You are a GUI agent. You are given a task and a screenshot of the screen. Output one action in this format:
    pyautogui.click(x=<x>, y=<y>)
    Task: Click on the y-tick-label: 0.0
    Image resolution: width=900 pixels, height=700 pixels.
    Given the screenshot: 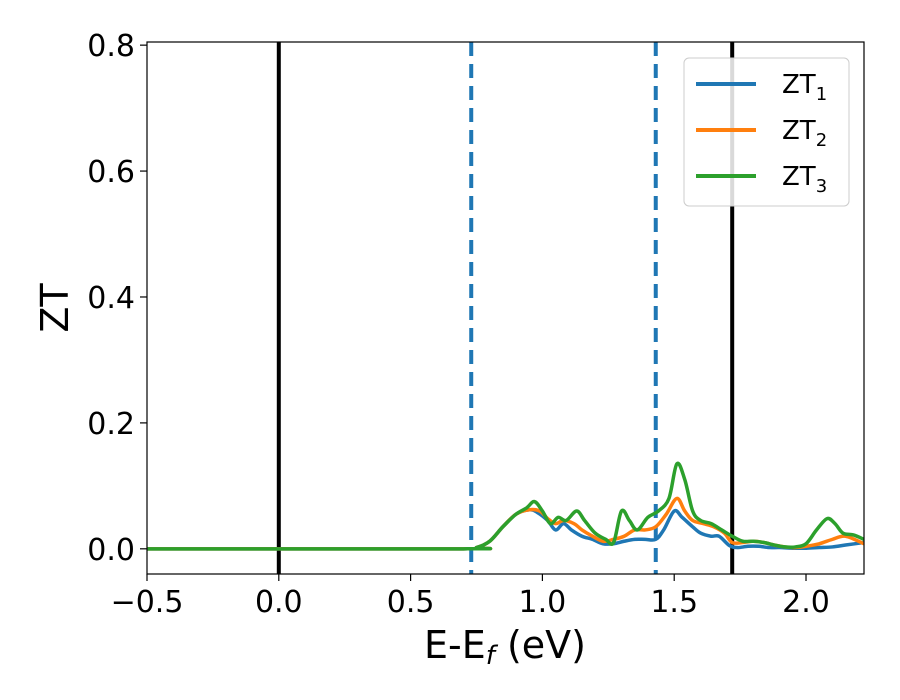 What is the action you would take?
    pyautogui.click(x=111, y=550)
    